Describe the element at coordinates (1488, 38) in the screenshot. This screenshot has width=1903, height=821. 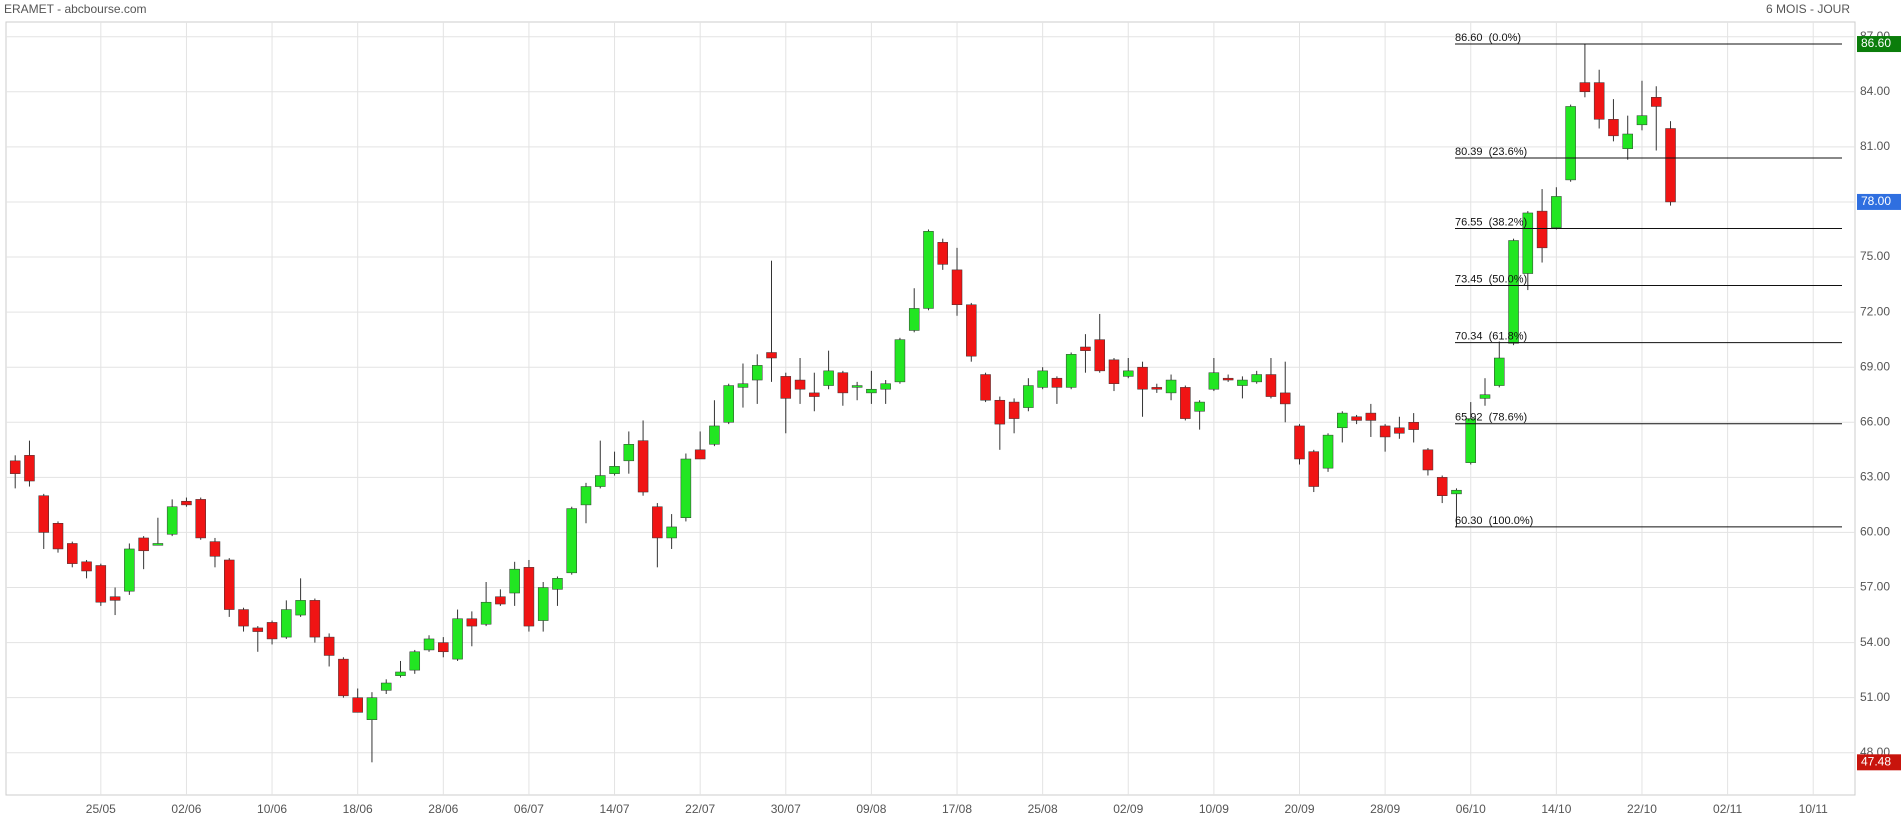
I see `fib-label: 86.60 (0.0%)` at that location.